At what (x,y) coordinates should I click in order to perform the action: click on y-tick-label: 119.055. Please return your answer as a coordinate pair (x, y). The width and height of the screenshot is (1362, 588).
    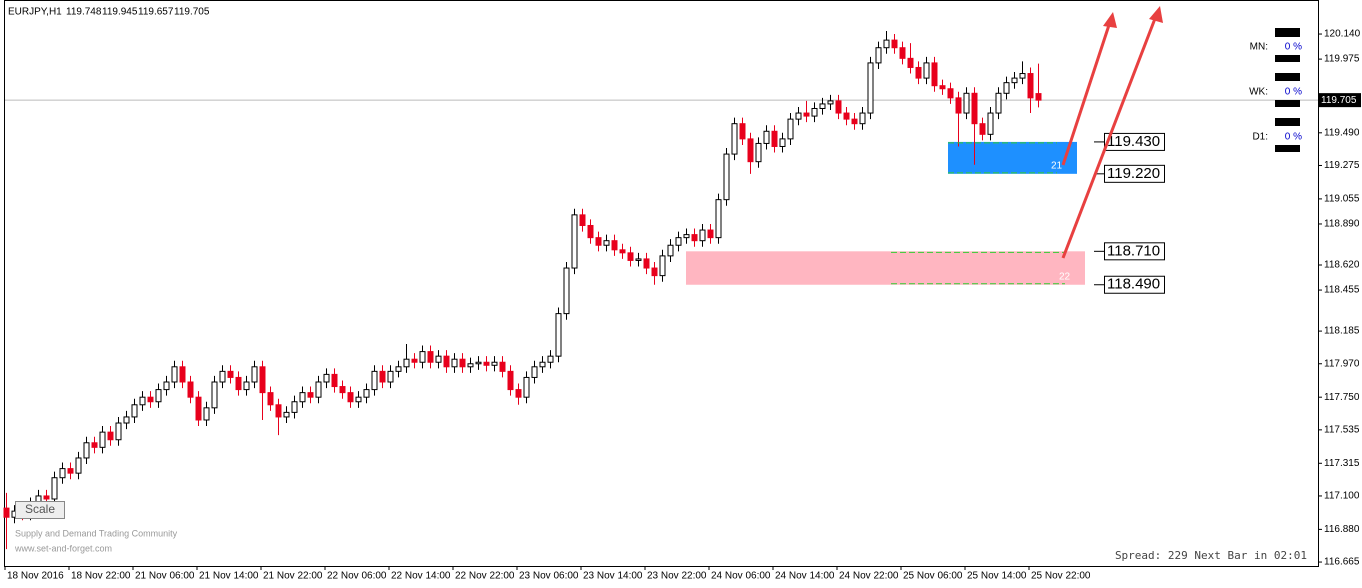
    Looking at the image, I should click on (1342, 199).